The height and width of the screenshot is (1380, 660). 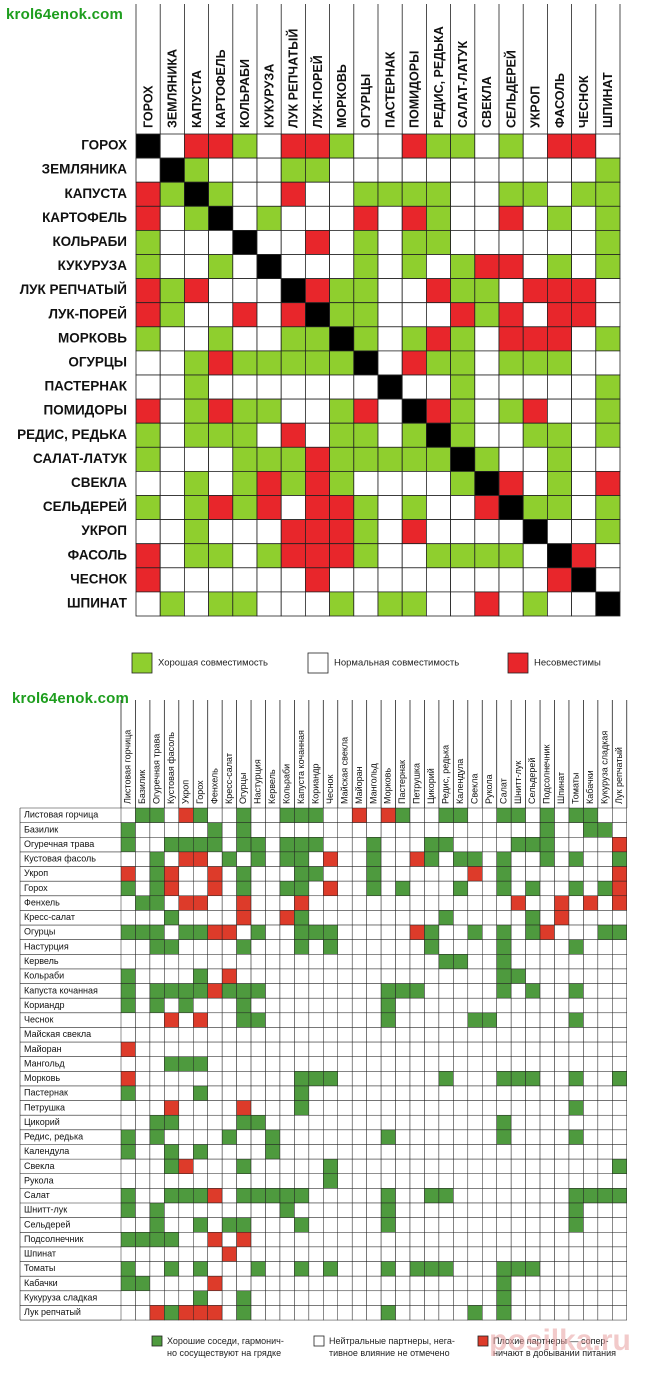 What do you see at coordinates (42, 1078) in the screenshot?
I see `row-label-18: Морковь` at bounding box center [42, 1078].